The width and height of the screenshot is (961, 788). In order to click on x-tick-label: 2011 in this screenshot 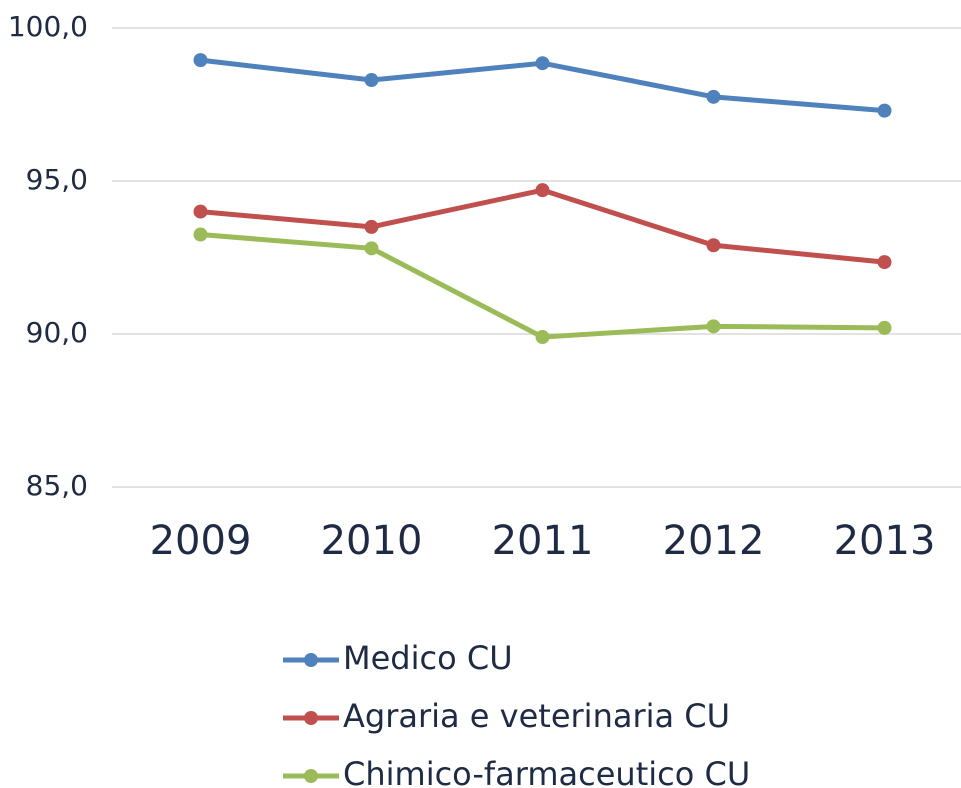, I will do `click(543, 541)`.